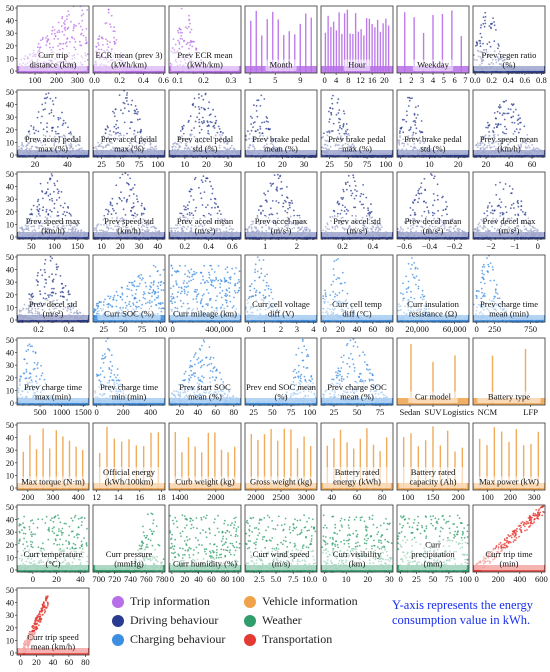  Describe the element at coordinates (101, 164) in the screenshot. I see `subplot-9-xtick-label: 25` at that location.